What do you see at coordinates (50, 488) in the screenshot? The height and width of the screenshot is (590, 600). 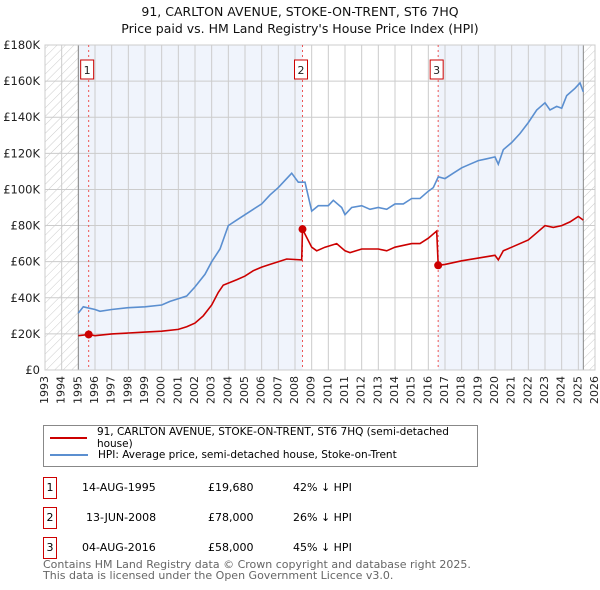 I see `transaction-badge: 1` at bounding box center [50, 488].